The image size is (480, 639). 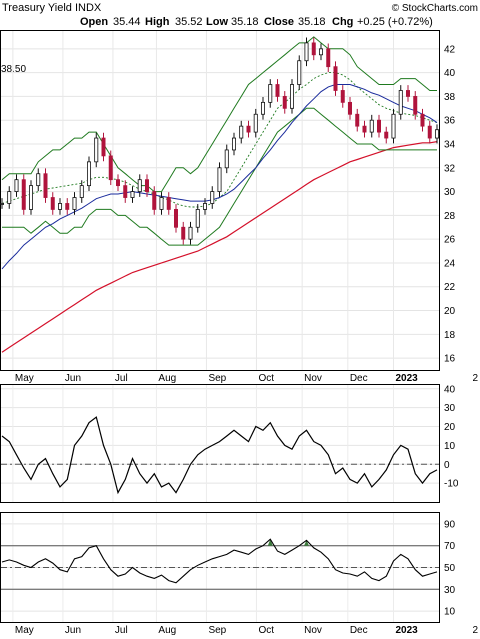 I want to click on rsi-overbought-fill, so click(x=288, y=542).